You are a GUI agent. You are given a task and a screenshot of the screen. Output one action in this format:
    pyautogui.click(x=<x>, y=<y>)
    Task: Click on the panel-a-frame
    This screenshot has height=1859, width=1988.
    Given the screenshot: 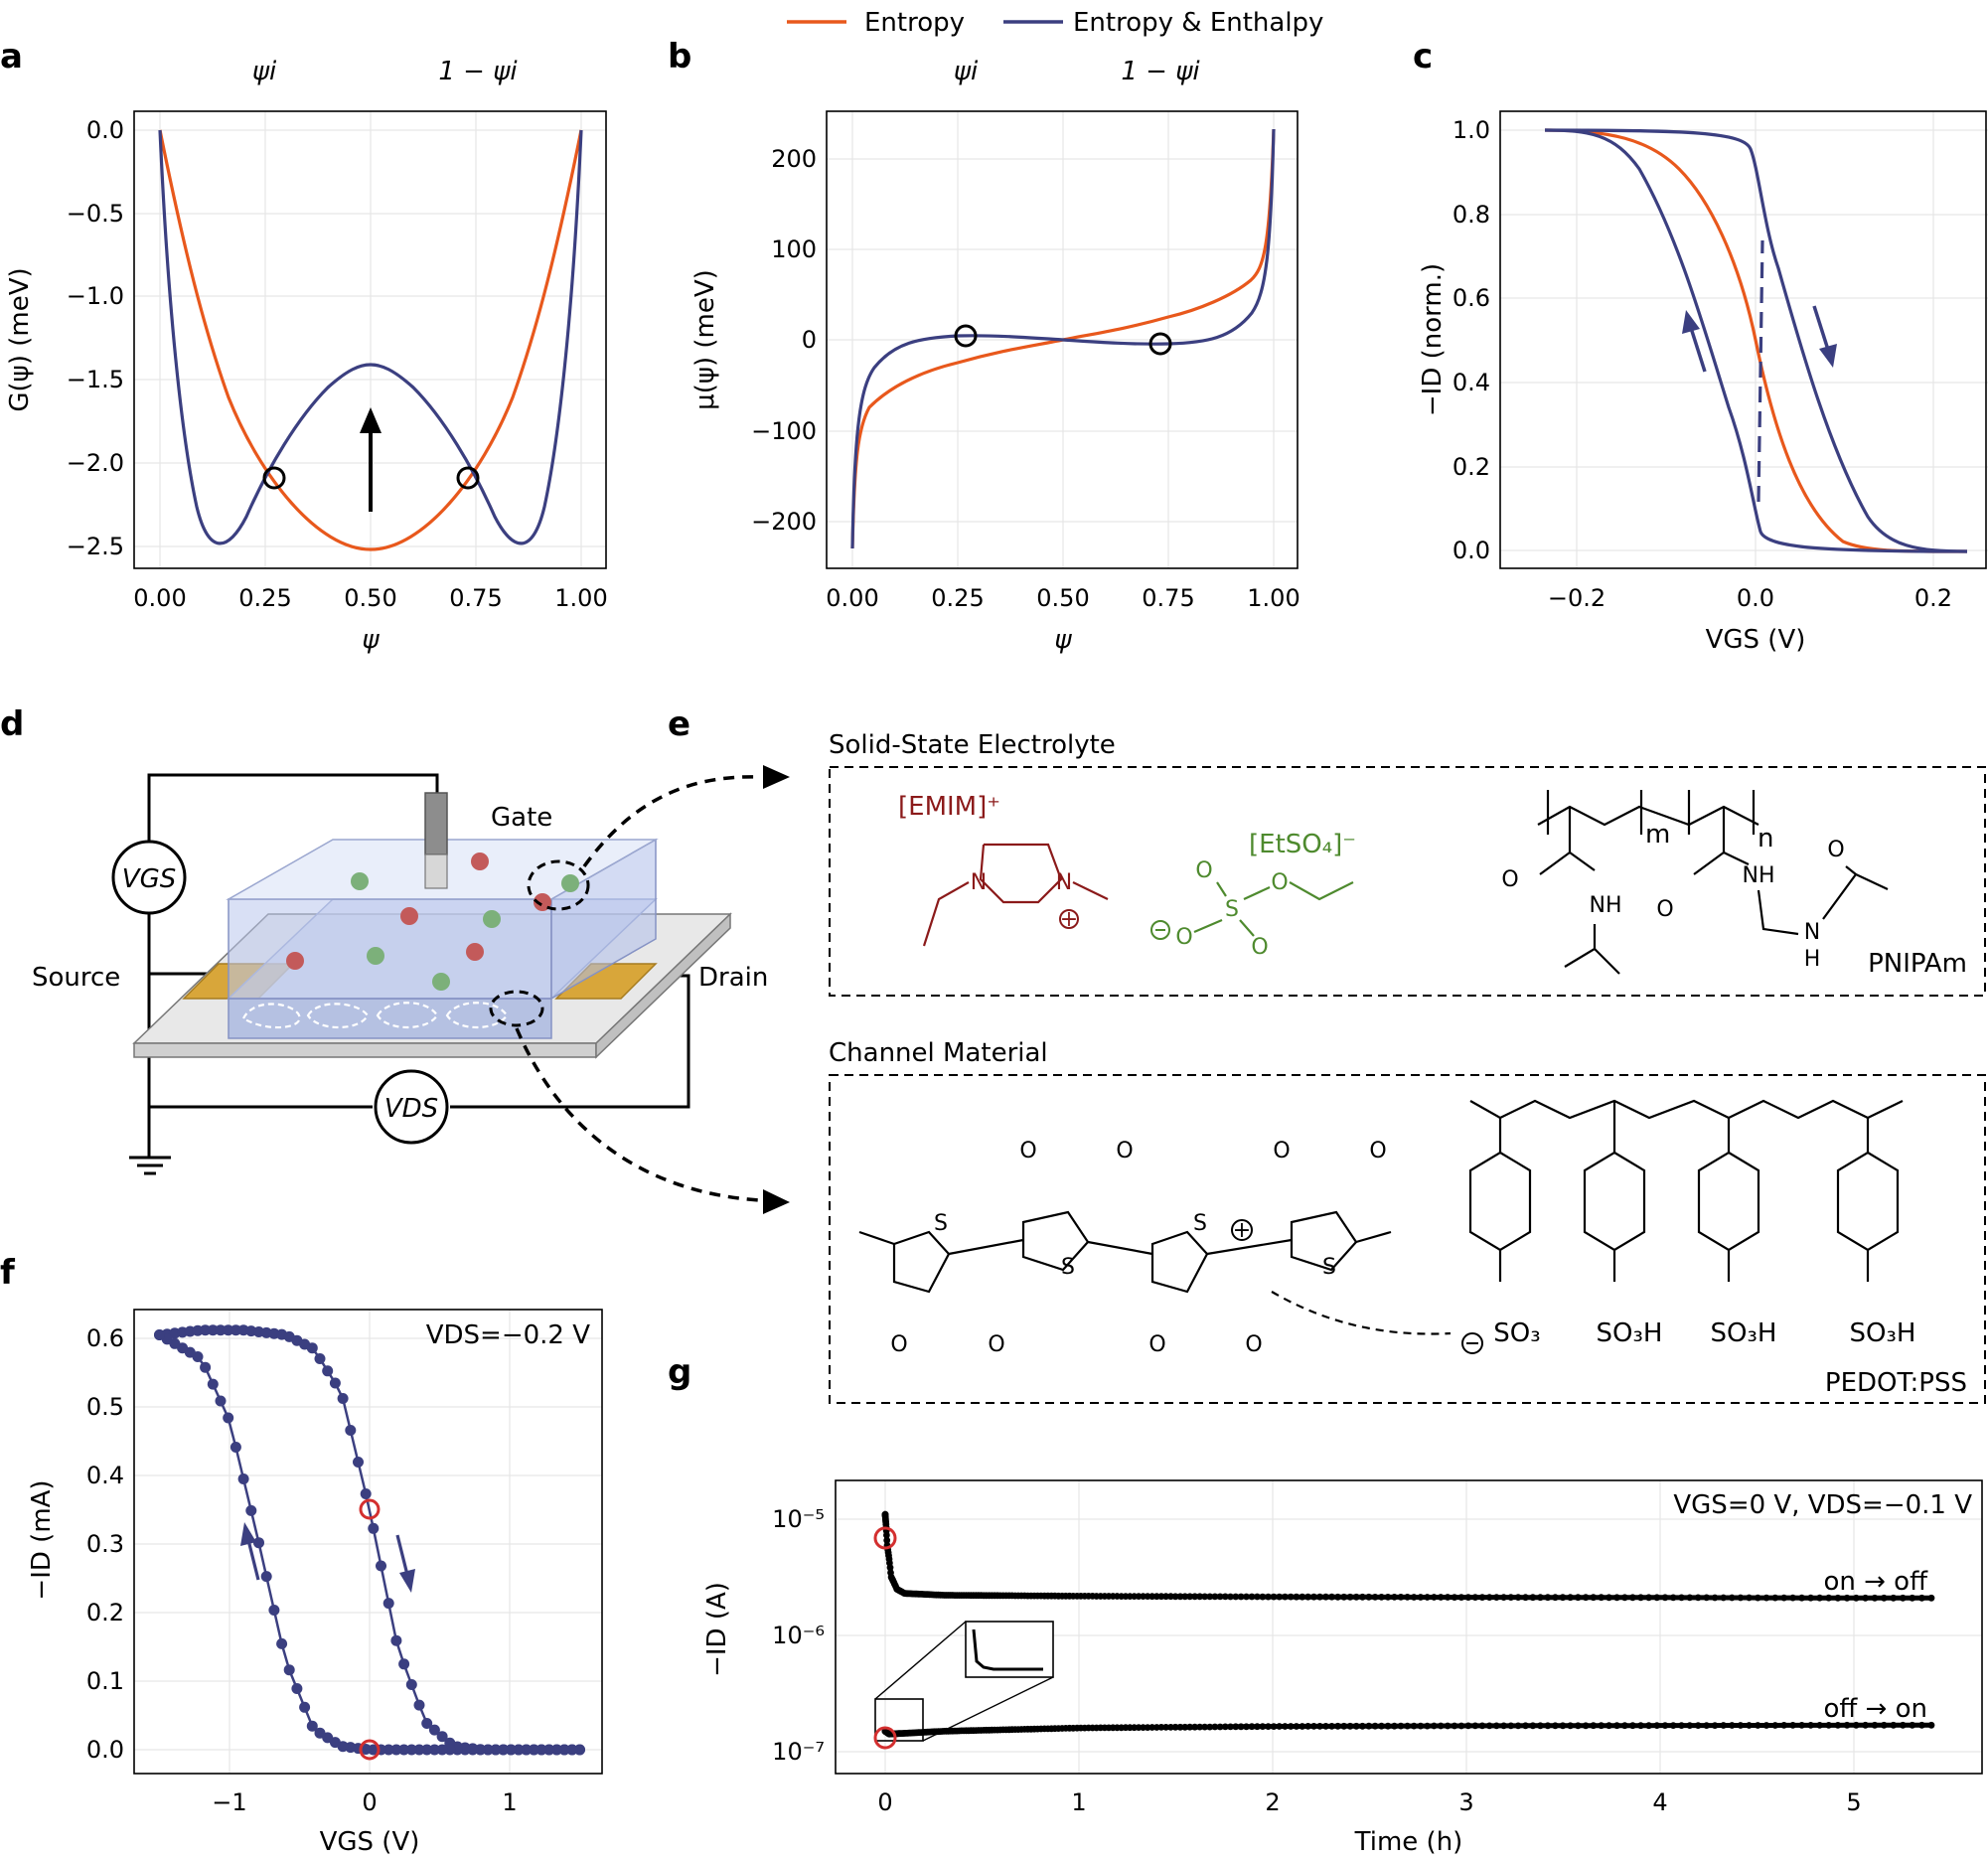 What is the action you would take?
    pyautogui.click(x=370, y=339)
    